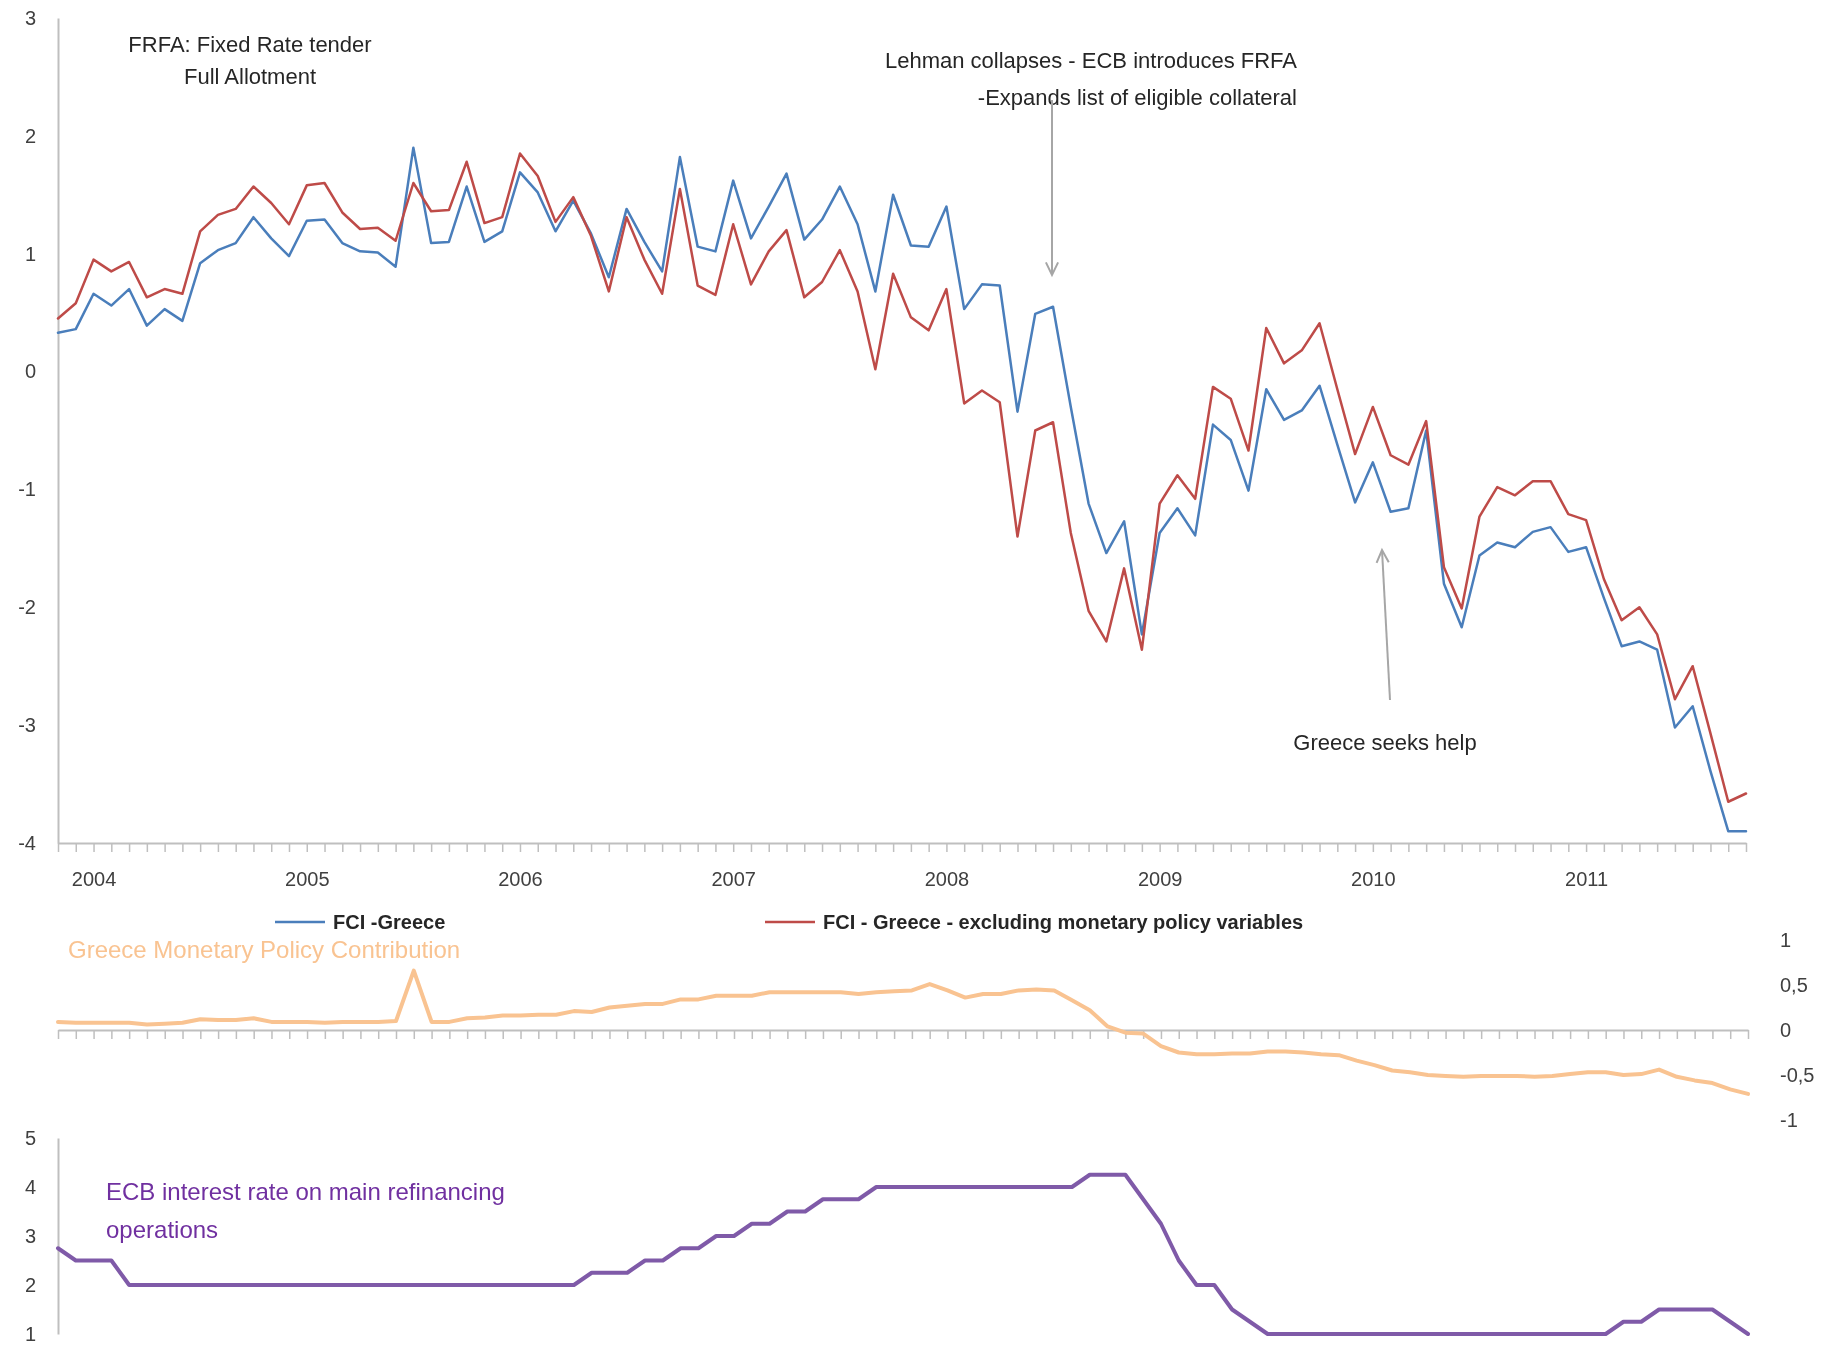 The height and width of the screenshot is (1346, 1824). What do you see at coordinates (305, 1210) in the screenshot?
I see `series-label: ECB interest rate on main refinancing operations` at bounding box center [305, 1210].